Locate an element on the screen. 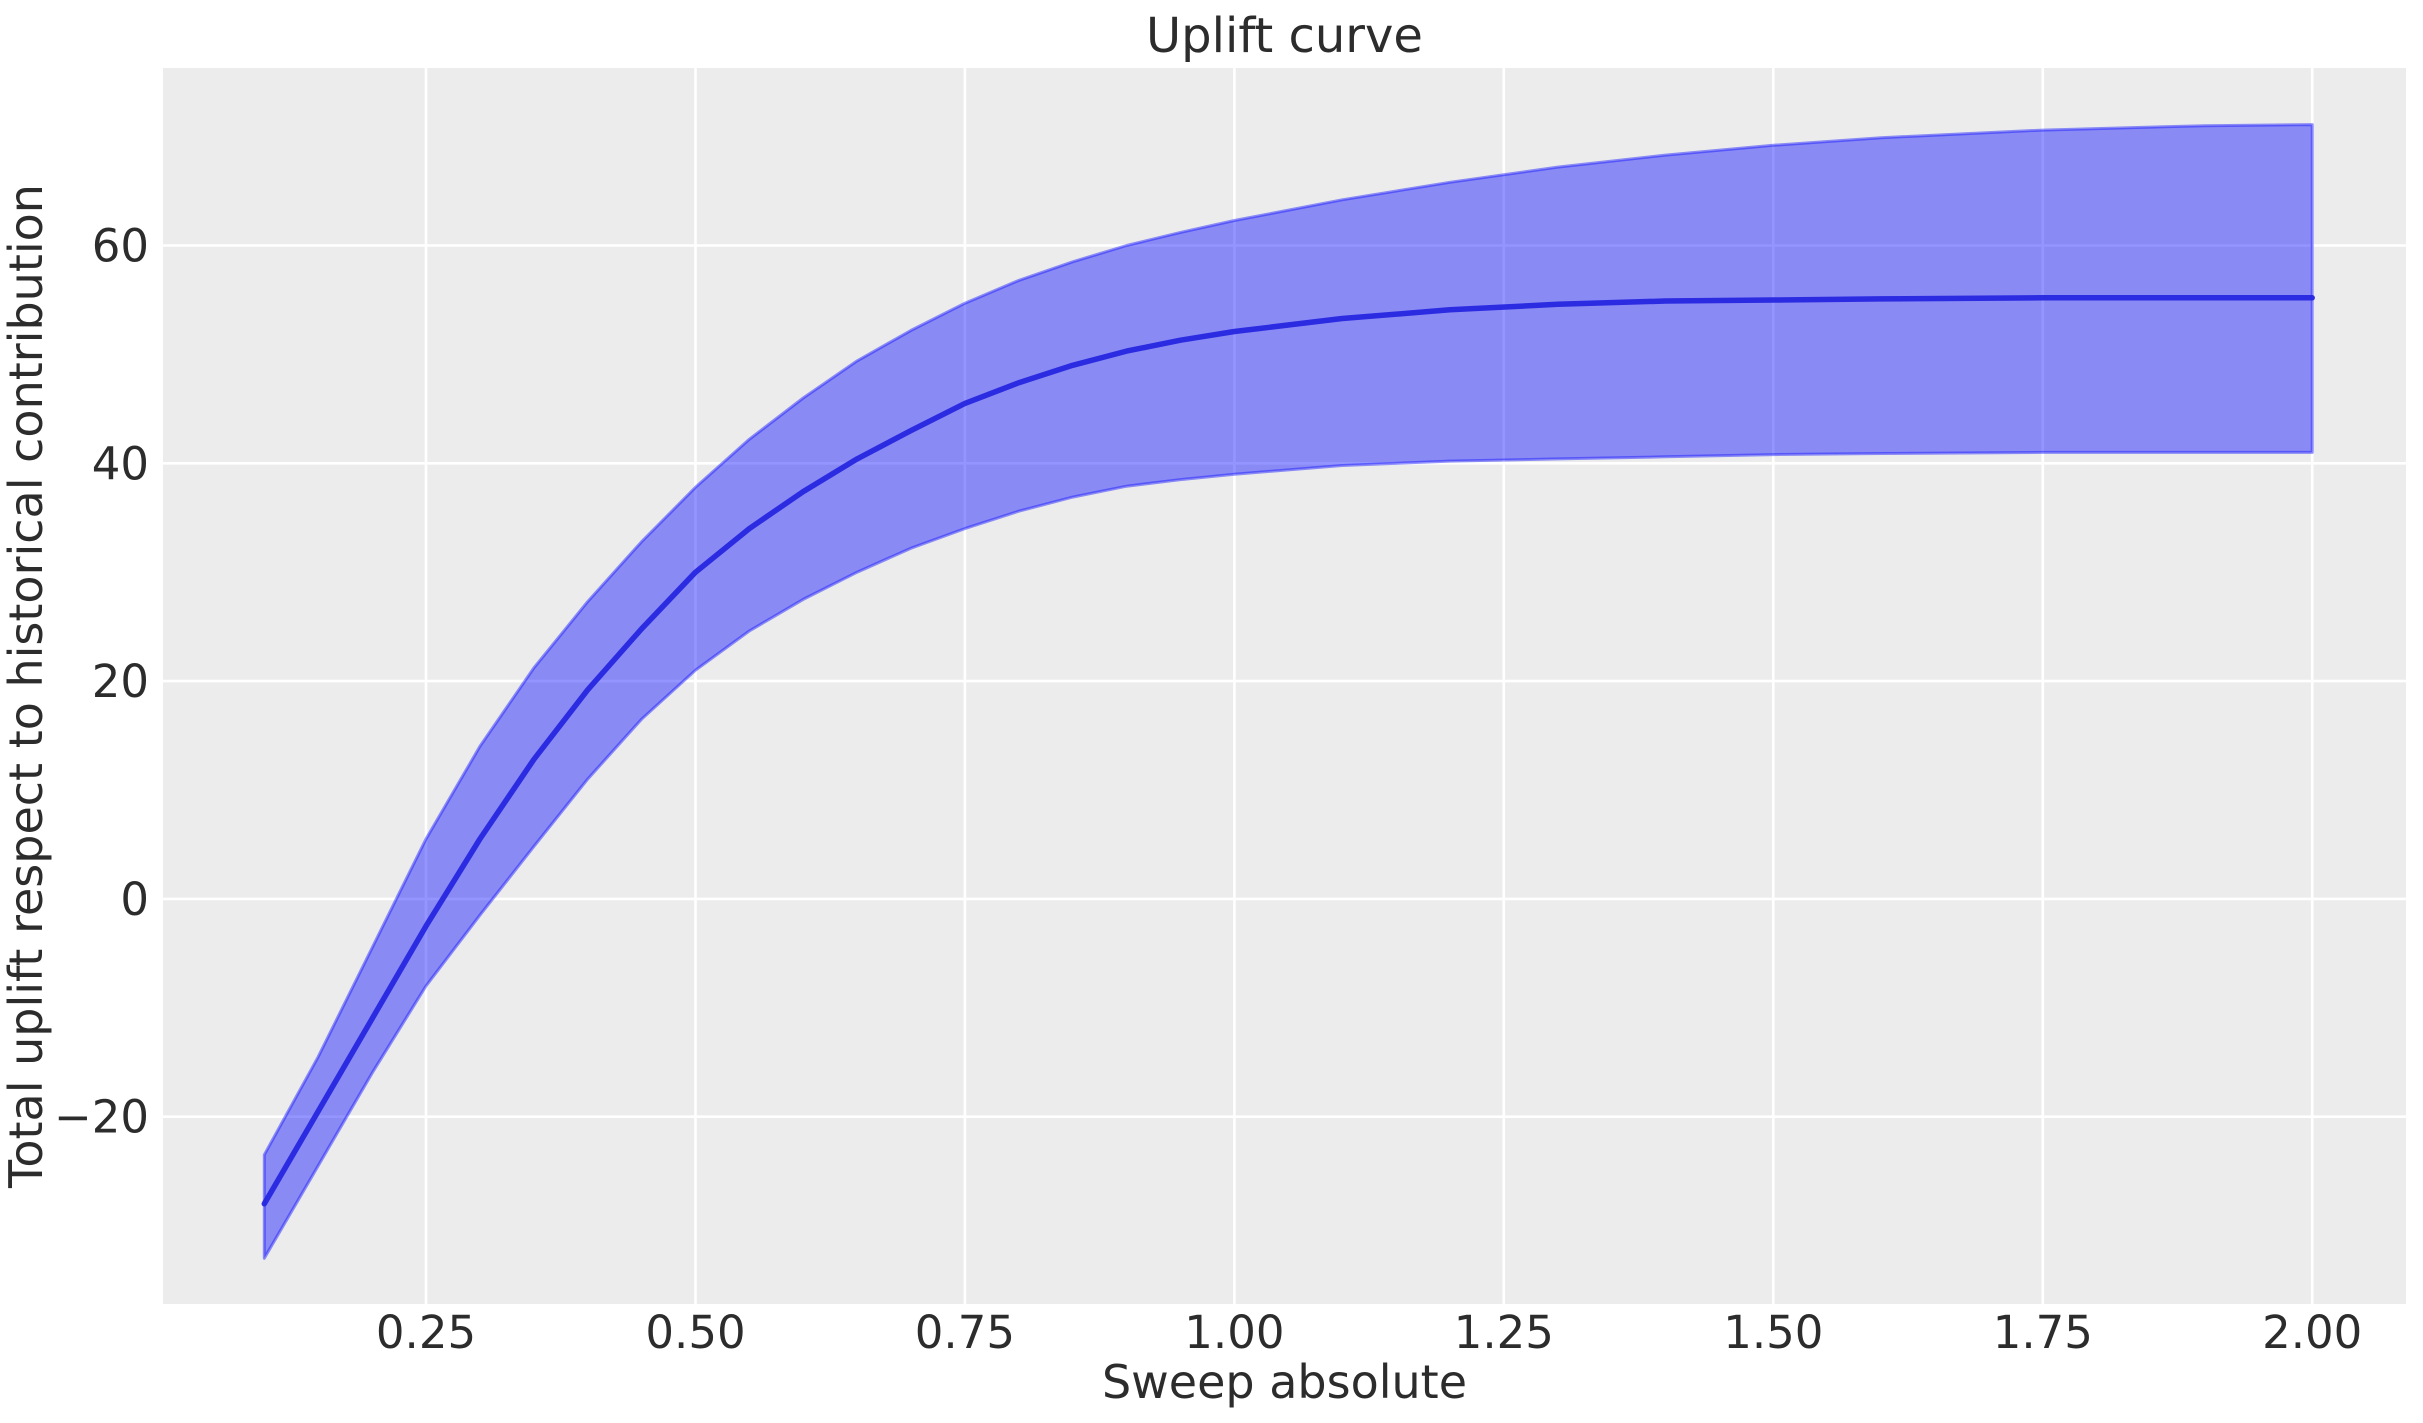  chart-title: Uplift curve is located at coordinates (1284, 36).